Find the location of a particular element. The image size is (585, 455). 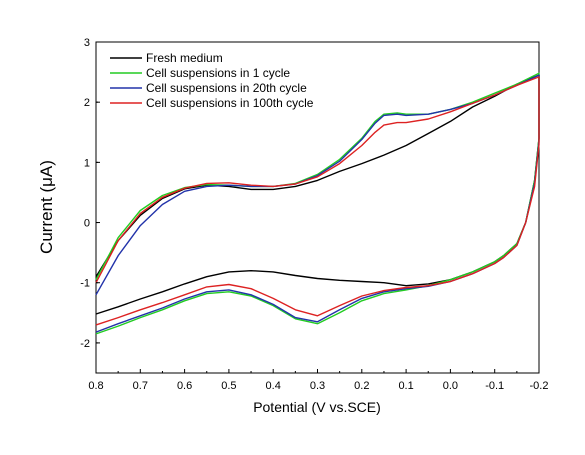

x-tick-label: 0.0 is located at coordinates (450, 386).